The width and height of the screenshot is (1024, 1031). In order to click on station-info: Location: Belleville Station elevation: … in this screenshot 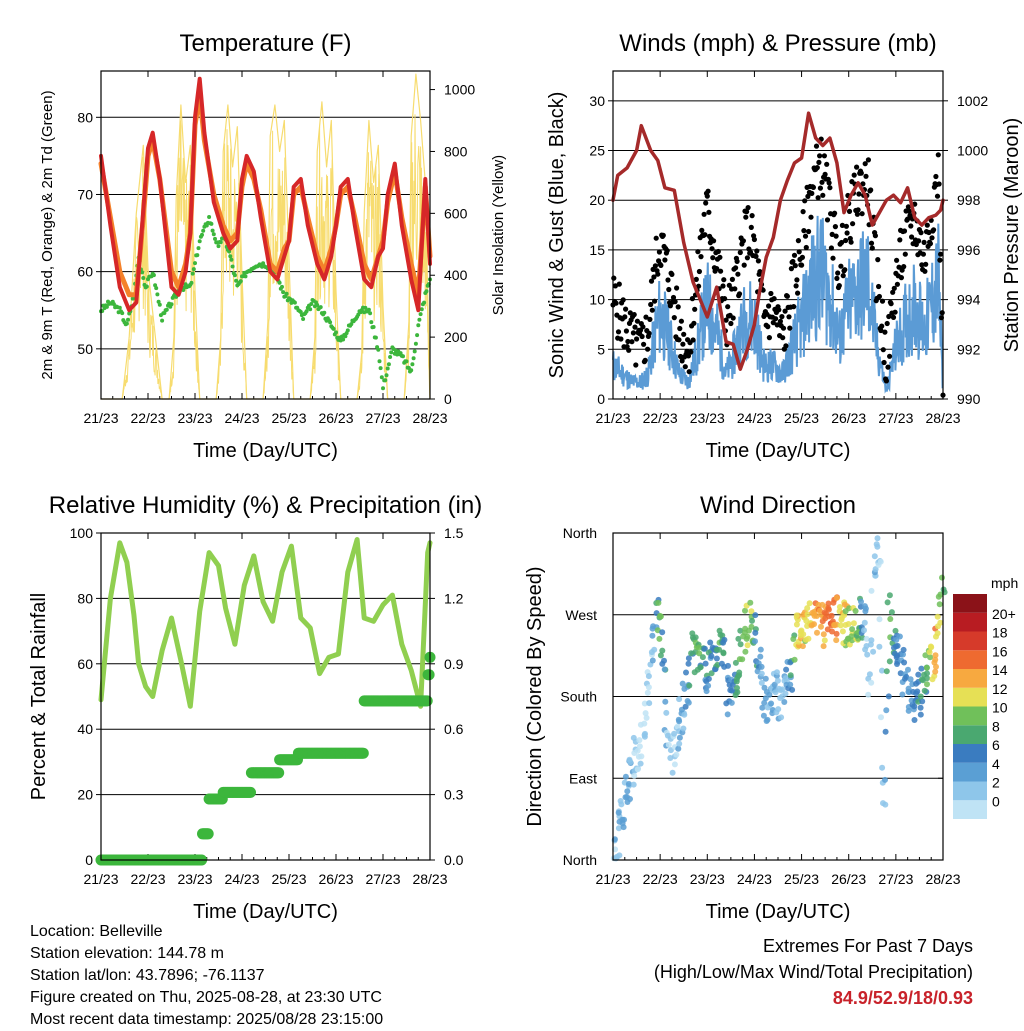, I will do `click(206, 976)`.